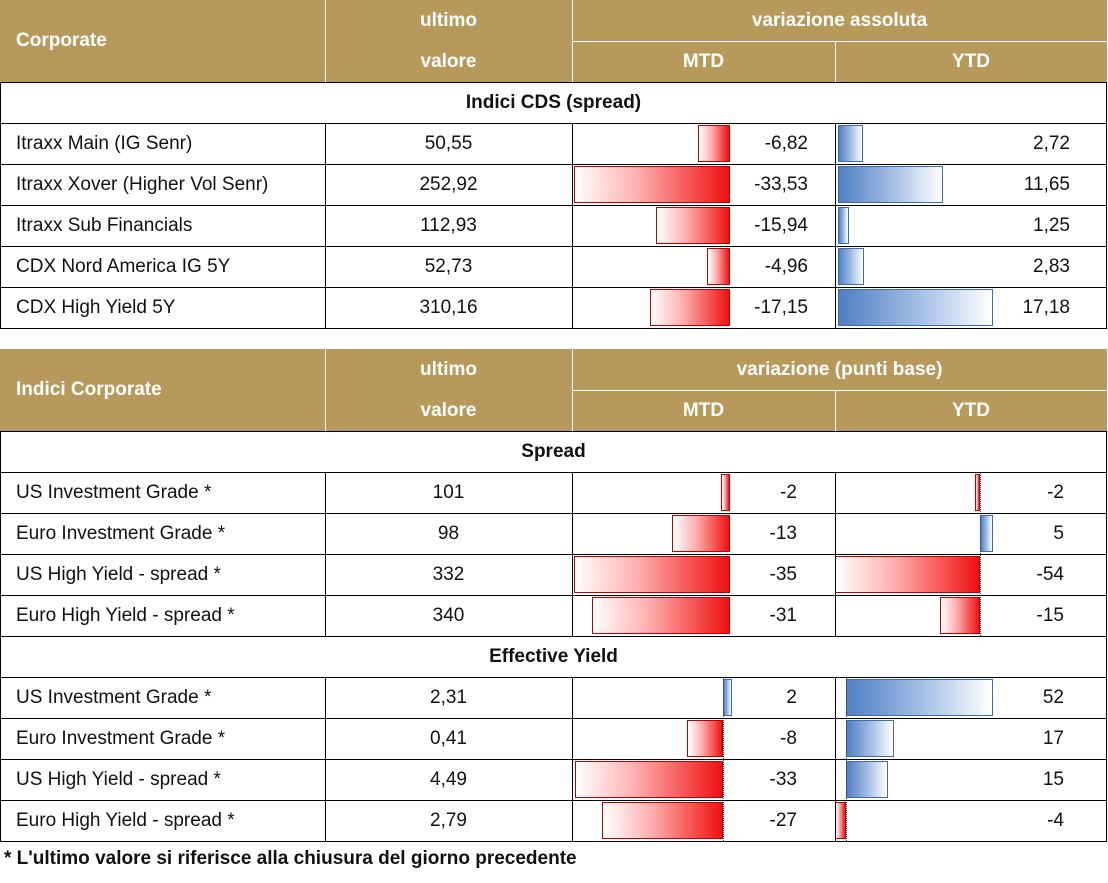 This screenshot has width=1108, height=883. What do you see at coordinates (1051, 225) in the screenshot?
I see `ytd-value: 1,25` at bounding box center [1051, 225].